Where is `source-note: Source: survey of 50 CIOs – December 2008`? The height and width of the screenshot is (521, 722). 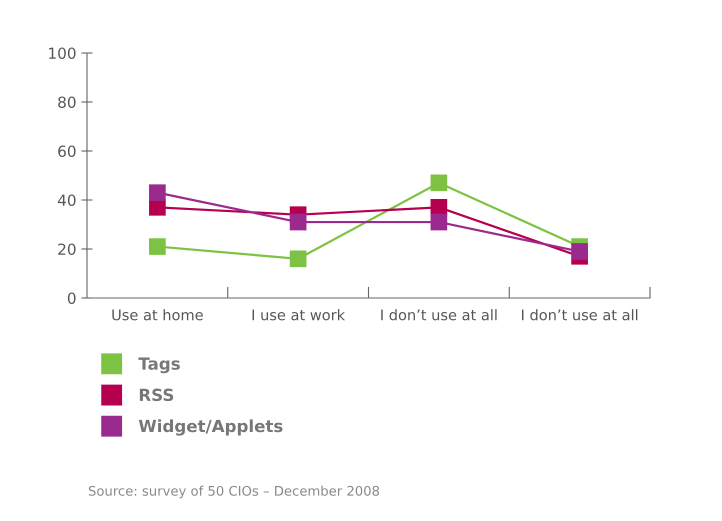 source-note: Source: survey of 50 CIOs – December 2008 is located at coordinates (234, 492).